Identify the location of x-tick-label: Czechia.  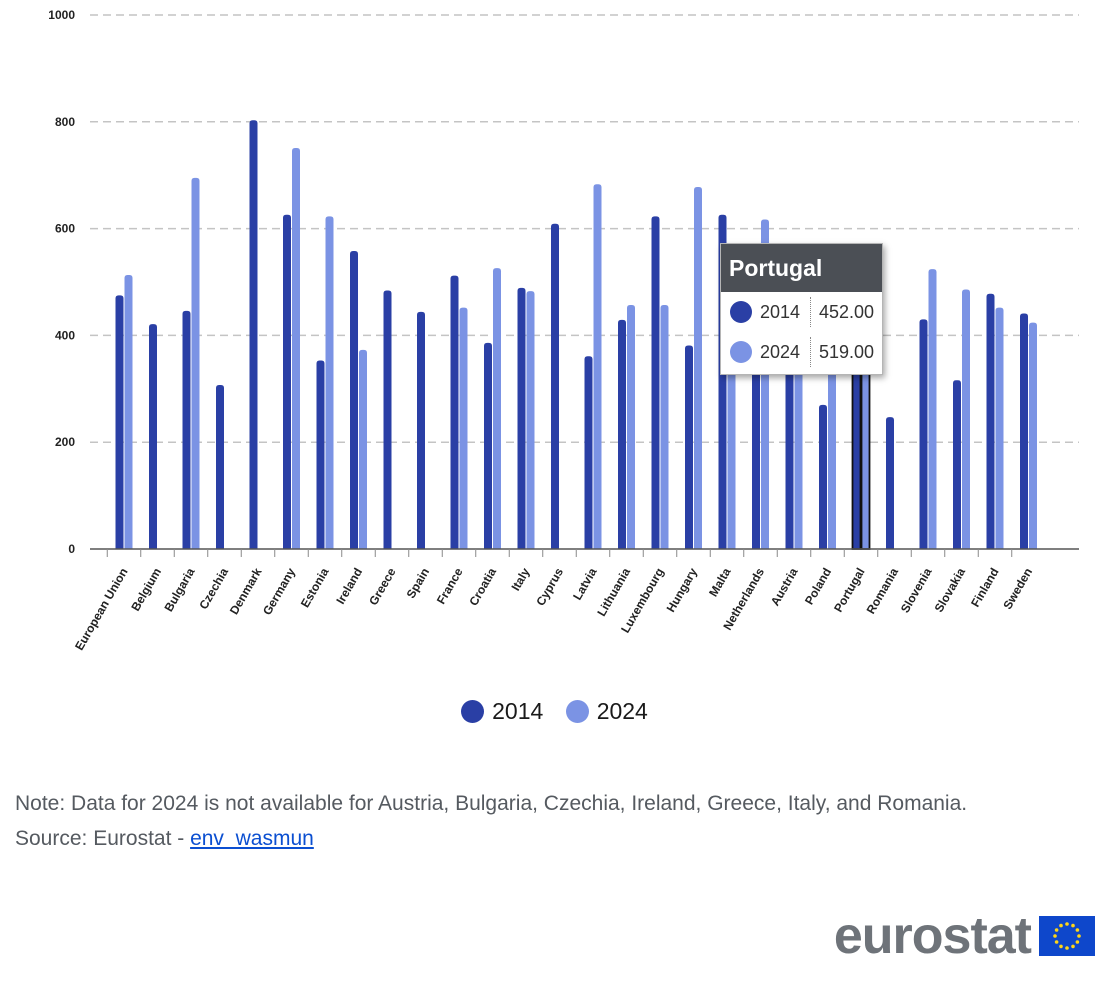
(213, 588).